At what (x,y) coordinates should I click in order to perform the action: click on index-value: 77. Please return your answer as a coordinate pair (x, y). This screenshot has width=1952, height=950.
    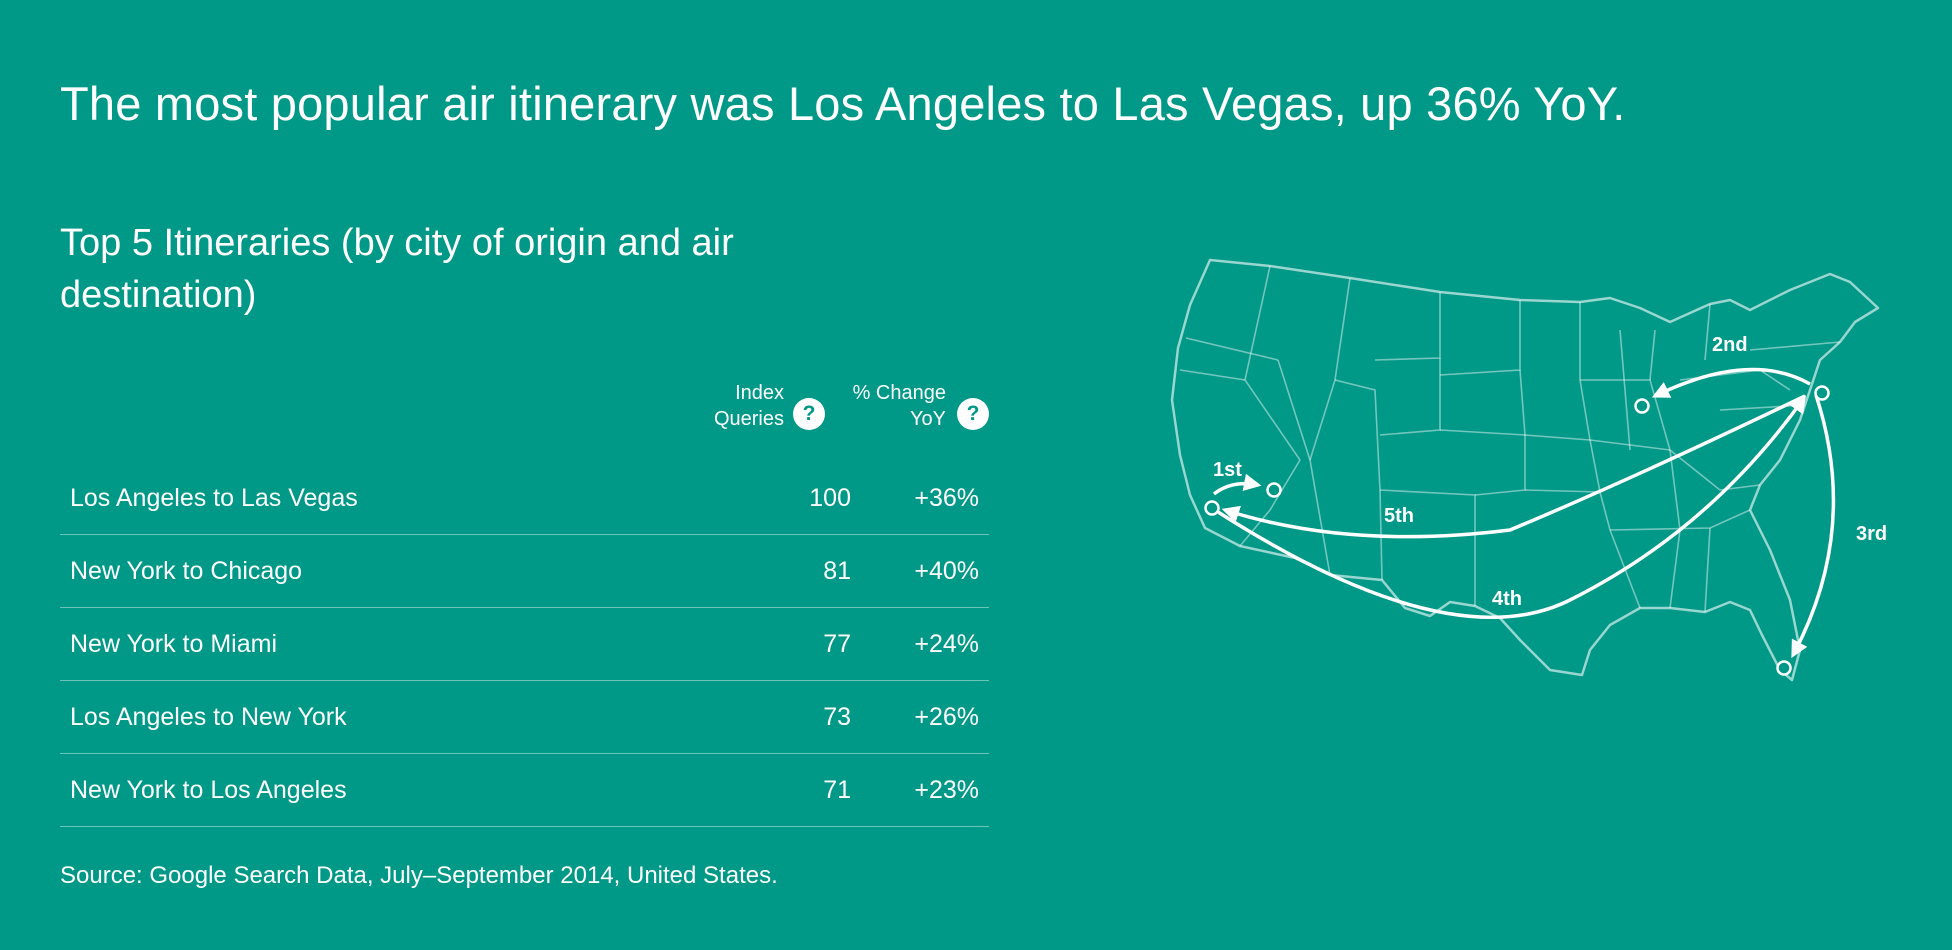
    Looking at the image, I should click on (837, 644).